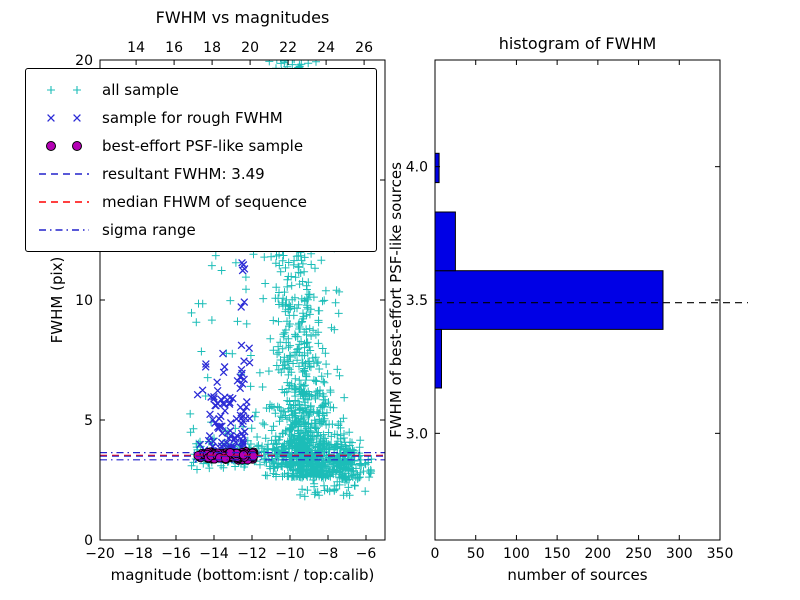  What do you see at coordinates (174, 48) in the screenshot?
I see `svg-text: 16` at bounding box center [174, 48].